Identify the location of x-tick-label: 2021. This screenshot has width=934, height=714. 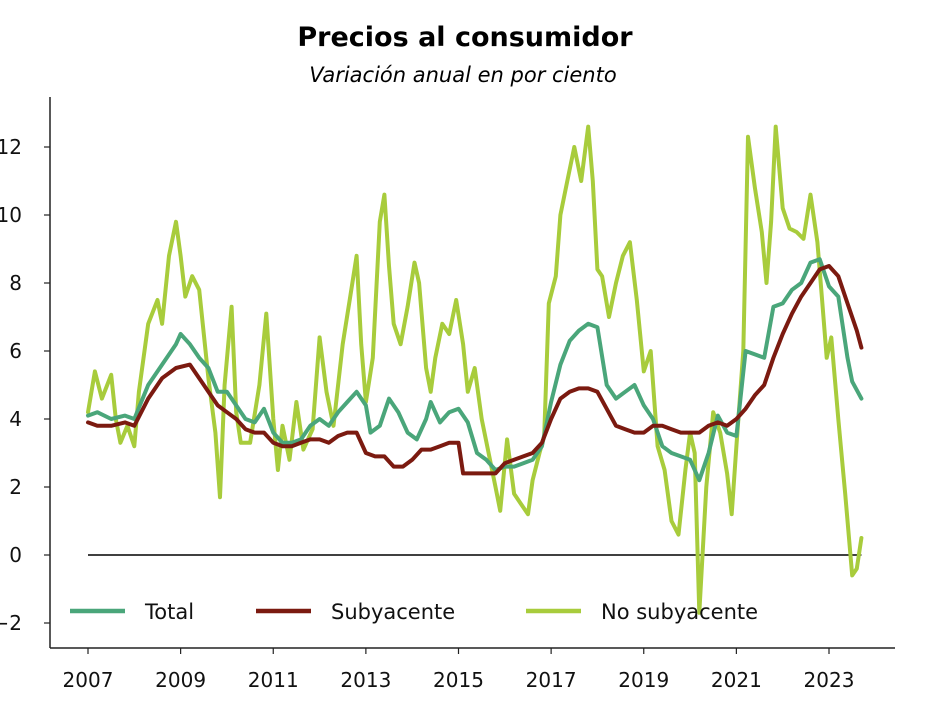
(736, 680).